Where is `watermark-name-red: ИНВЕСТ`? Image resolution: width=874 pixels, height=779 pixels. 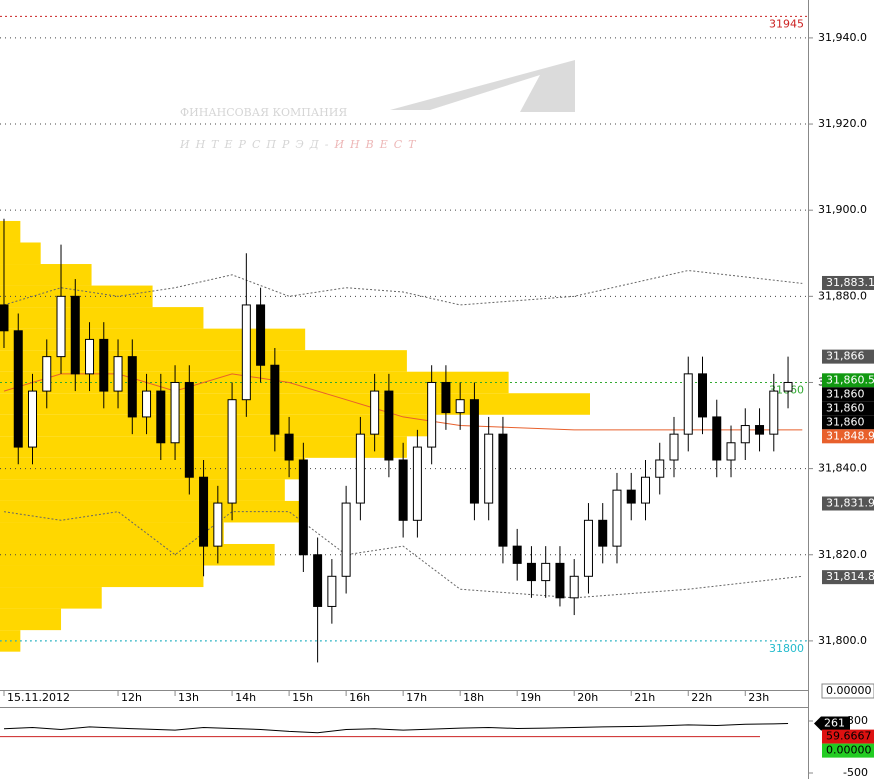 watermark-name-red: ИНВЕСТ is located at coordinates (377, 144).